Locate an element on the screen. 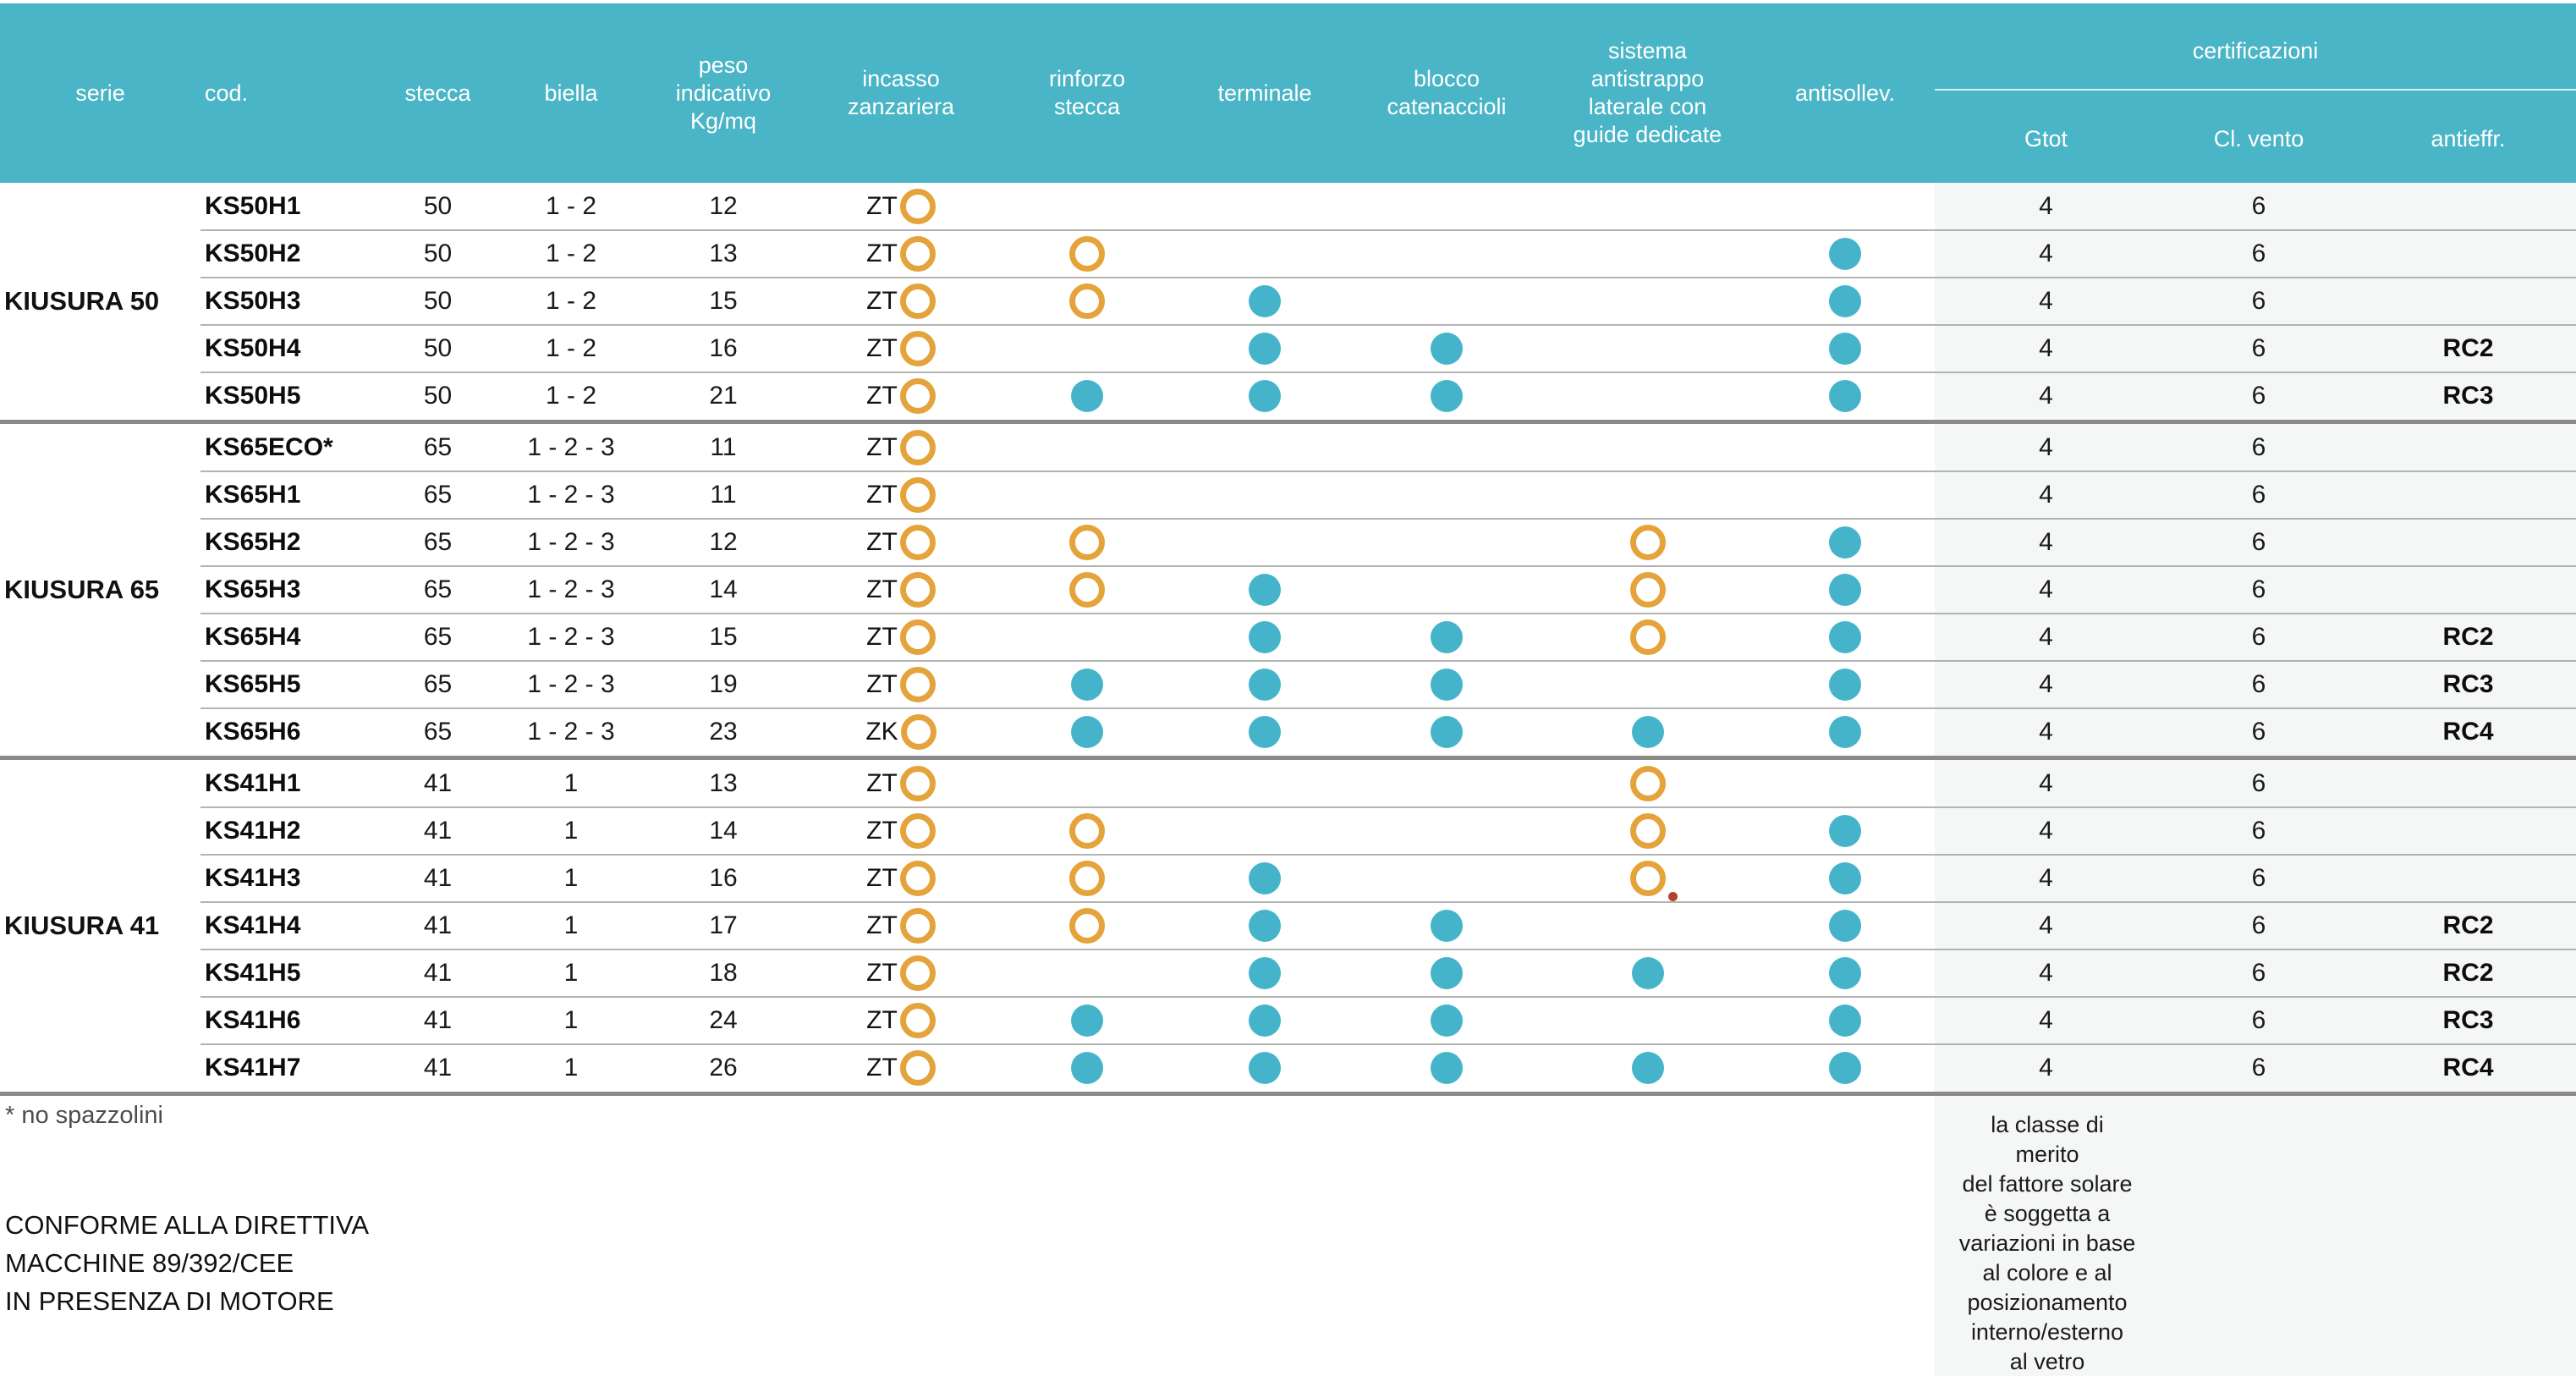  column-header-cod: cod. is located at coordinates (227, 93).